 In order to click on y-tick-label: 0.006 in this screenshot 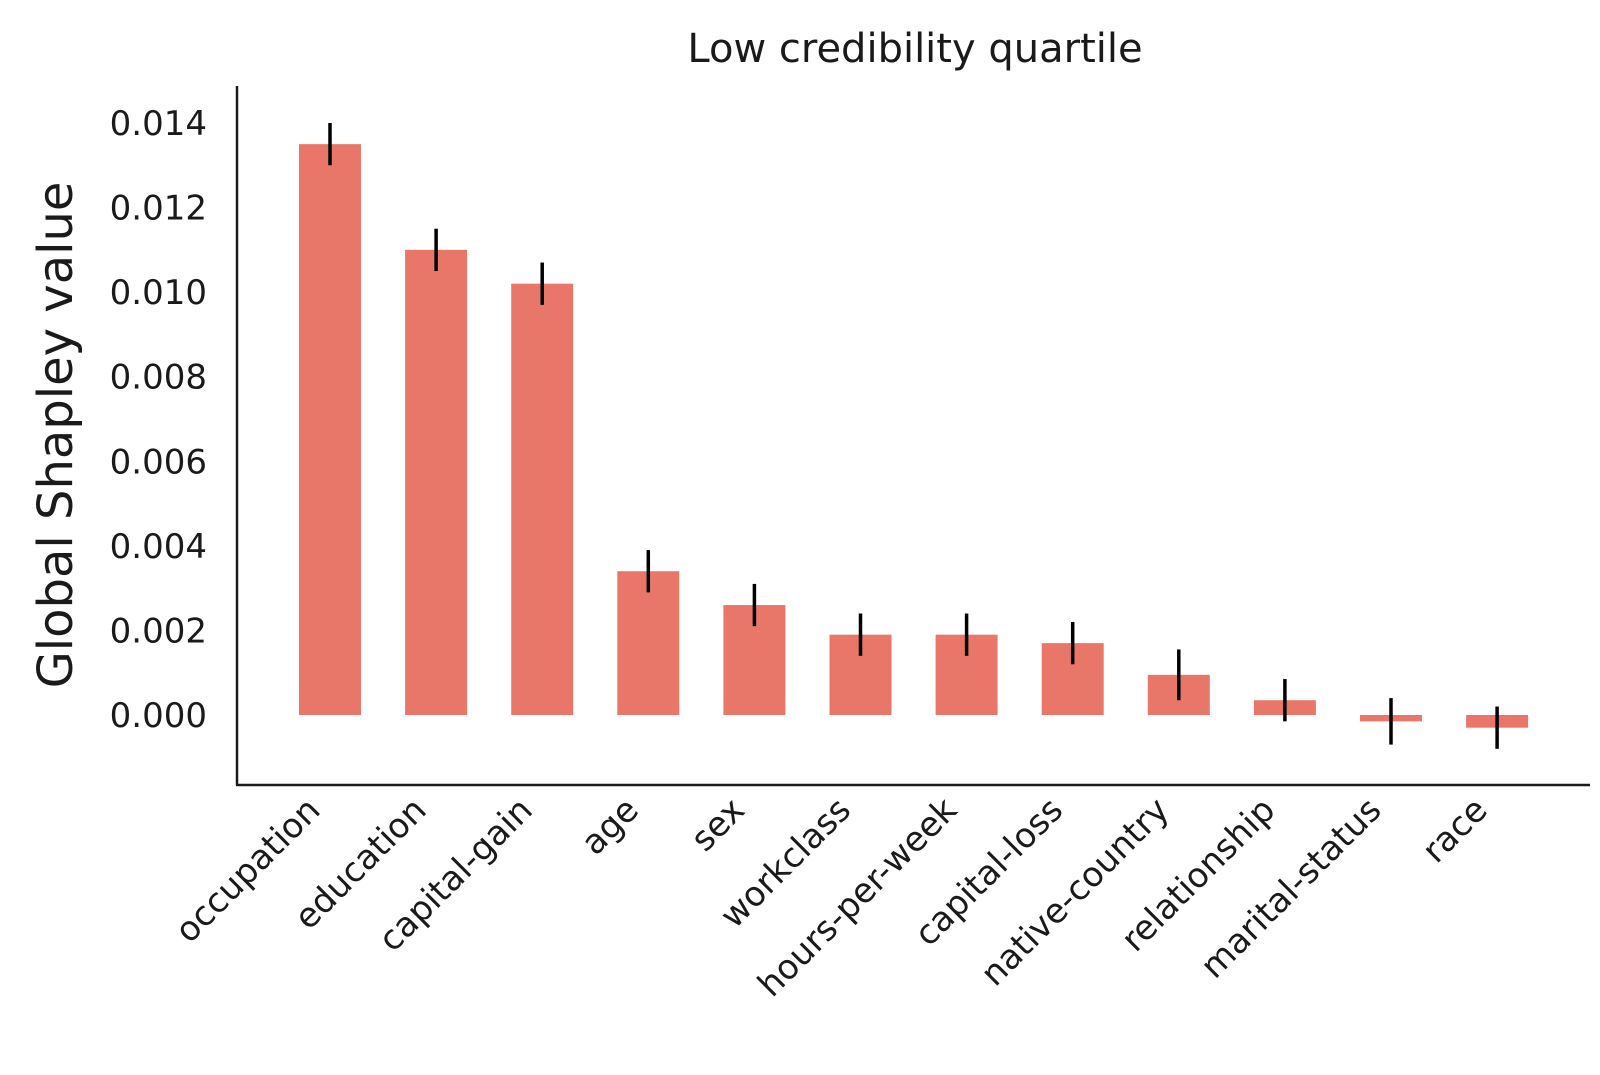, I will do `click(158, 462)`.